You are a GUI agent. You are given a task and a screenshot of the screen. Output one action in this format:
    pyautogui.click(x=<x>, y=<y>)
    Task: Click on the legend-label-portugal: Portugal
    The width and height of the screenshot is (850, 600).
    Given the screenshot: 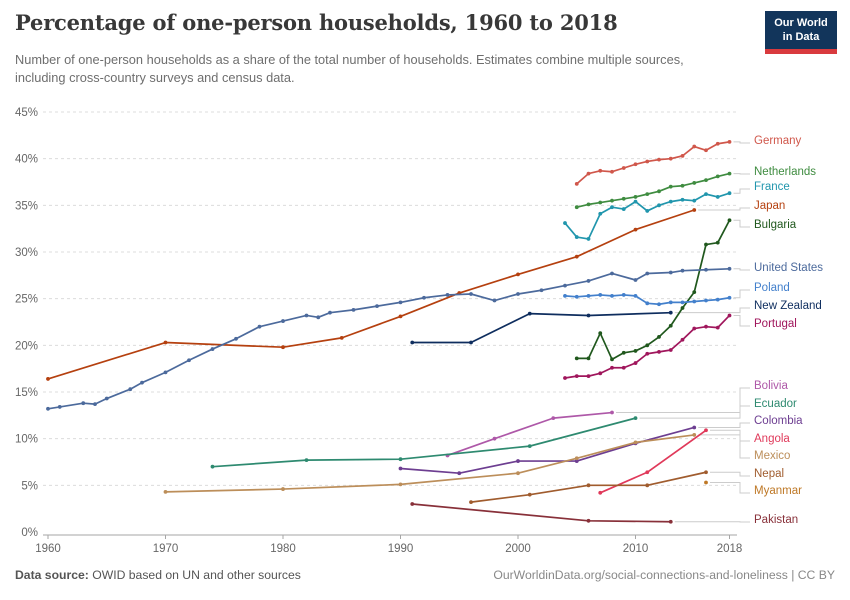 What is the action you would take?
    pyautogui.click(x=775, y=324)
    